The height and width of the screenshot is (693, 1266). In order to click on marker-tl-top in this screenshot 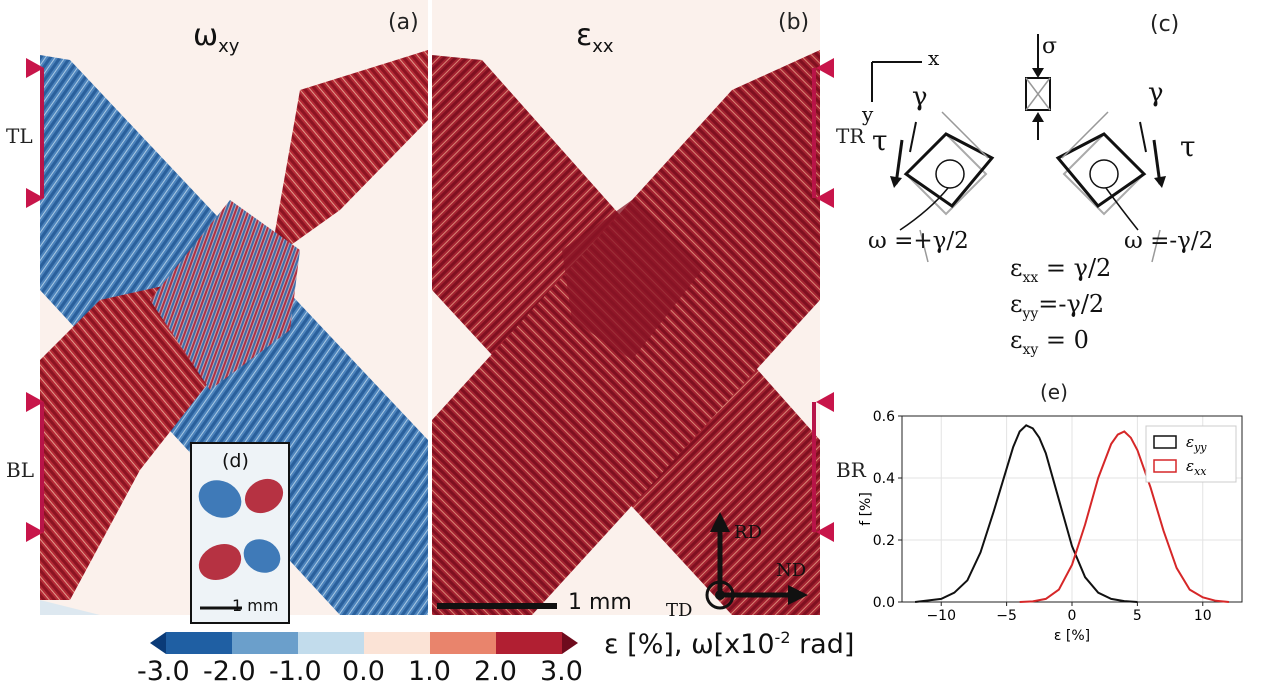, I will do `click(35, 68)`.